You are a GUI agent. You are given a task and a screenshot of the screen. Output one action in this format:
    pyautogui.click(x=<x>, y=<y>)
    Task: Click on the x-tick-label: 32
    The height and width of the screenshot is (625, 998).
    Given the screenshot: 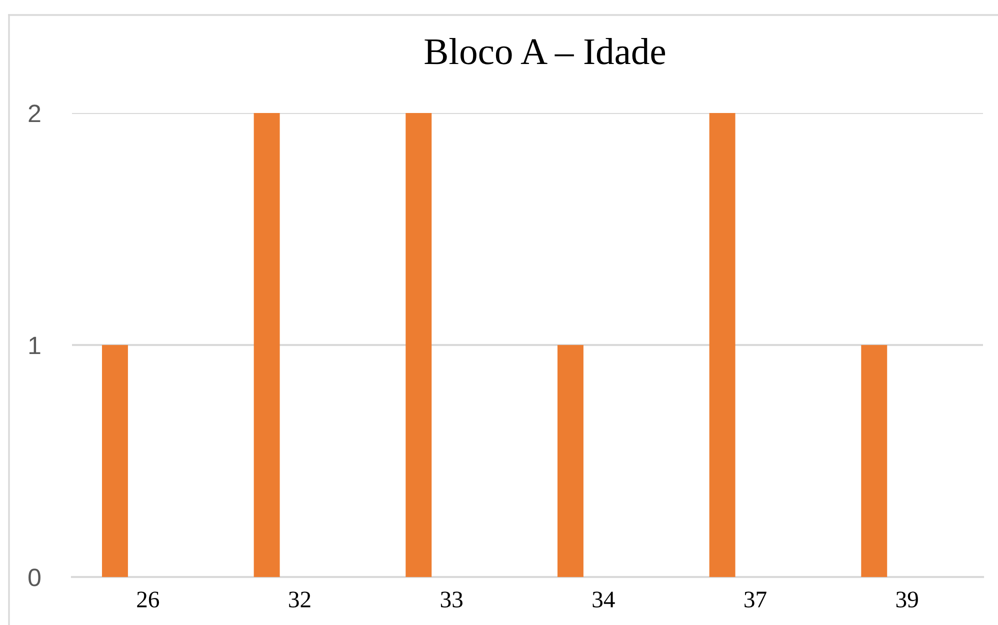 What is the action you would take?
    pyautogui.click(x=299, y=600)
    